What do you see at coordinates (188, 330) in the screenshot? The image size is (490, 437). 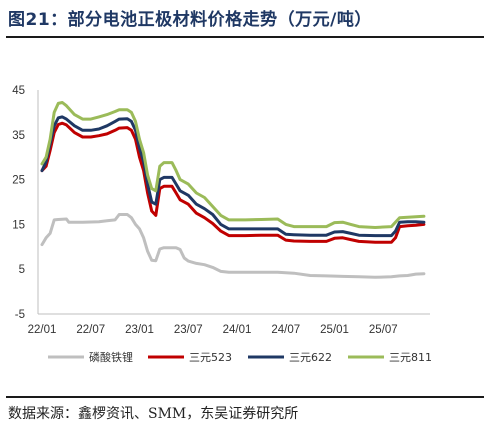 I see `x-tick-label: 23/07` at bounding box center [188, 330].